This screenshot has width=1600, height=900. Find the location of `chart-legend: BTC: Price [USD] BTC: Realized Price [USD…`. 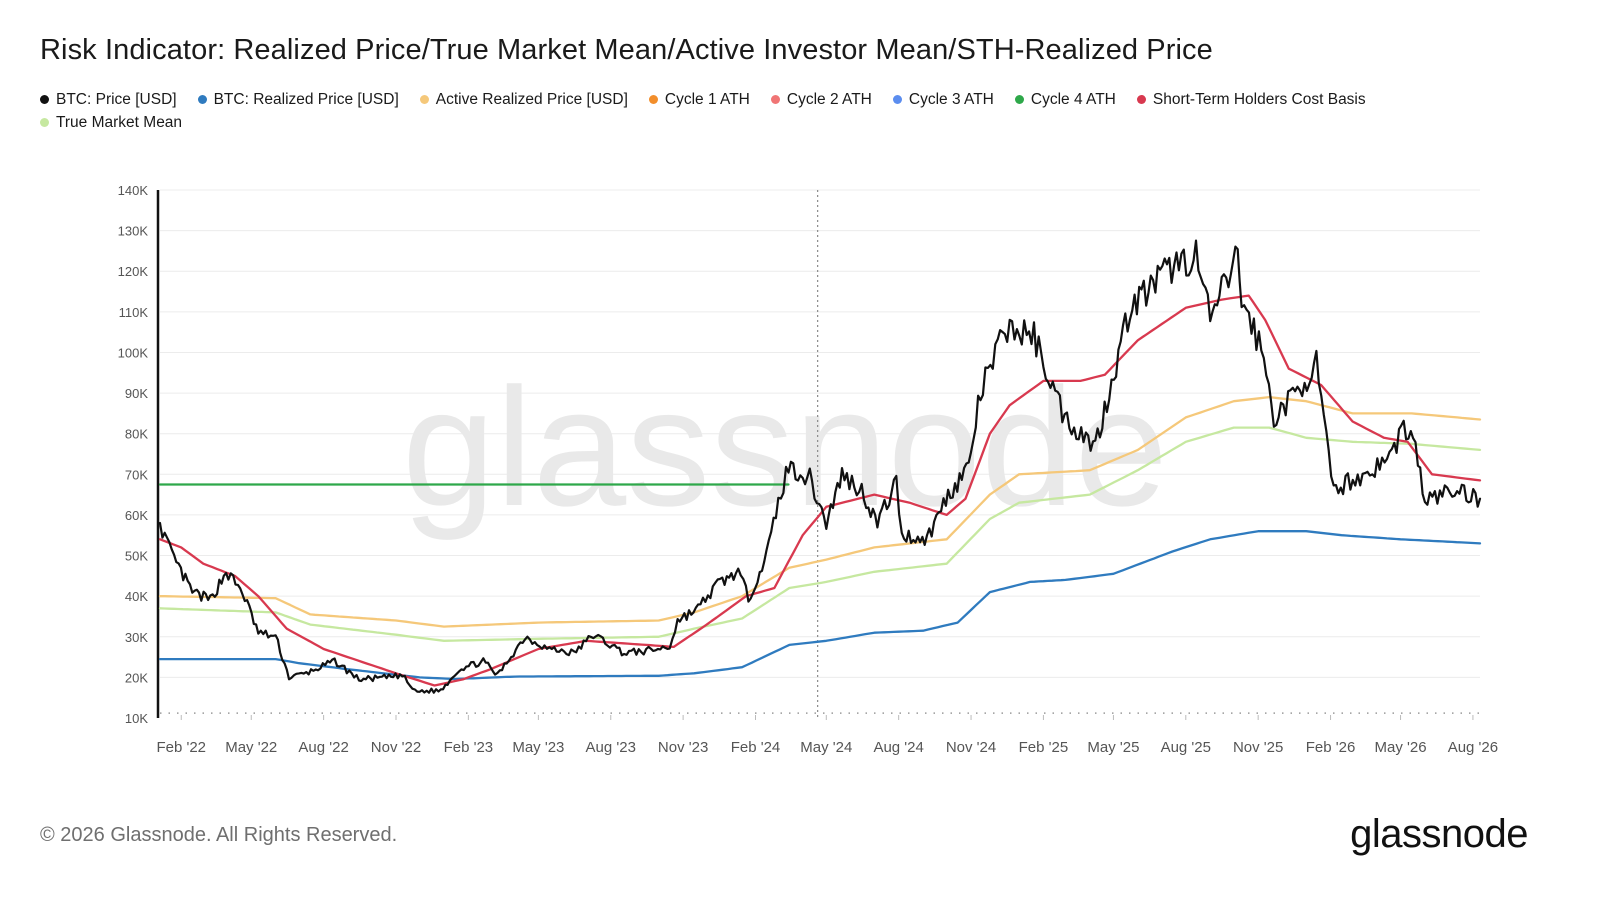

chart-legend: BTC: Price [USD] BTC: Realized Price [USD… is located at coordinates (780, 111).